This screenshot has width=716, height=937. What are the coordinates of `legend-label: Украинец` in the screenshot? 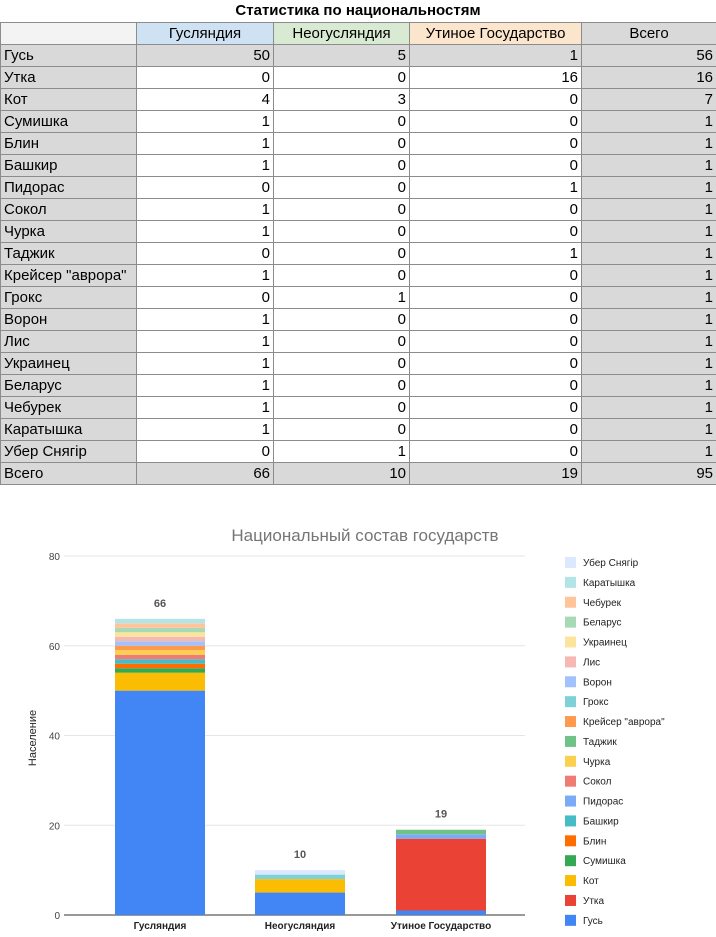 It's located at (605, 643).